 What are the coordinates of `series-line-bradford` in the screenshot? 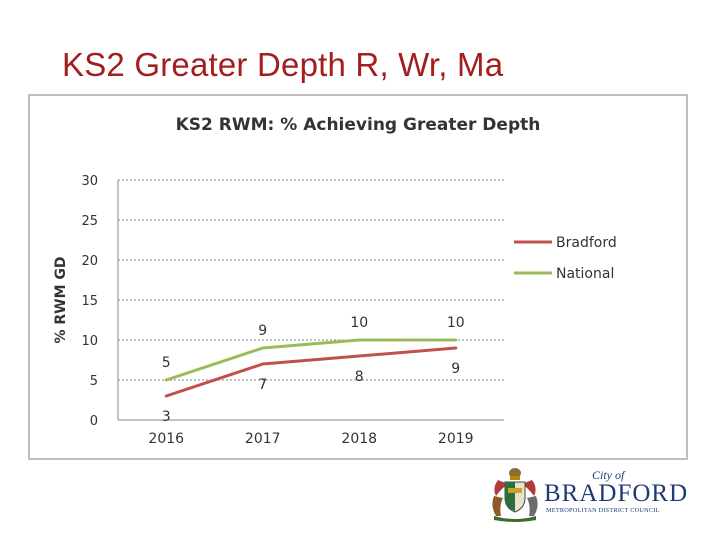 It's located at (310, 372).